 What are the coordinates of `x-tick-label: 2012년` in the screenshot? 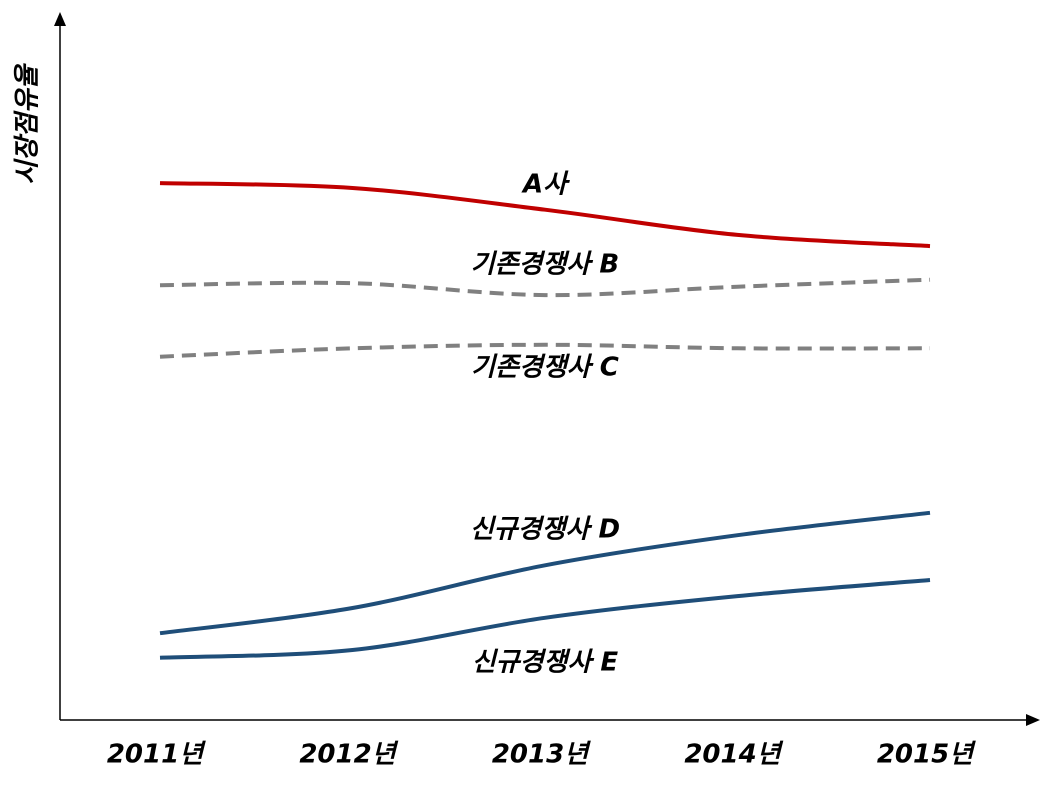 It's located at (348, 755).